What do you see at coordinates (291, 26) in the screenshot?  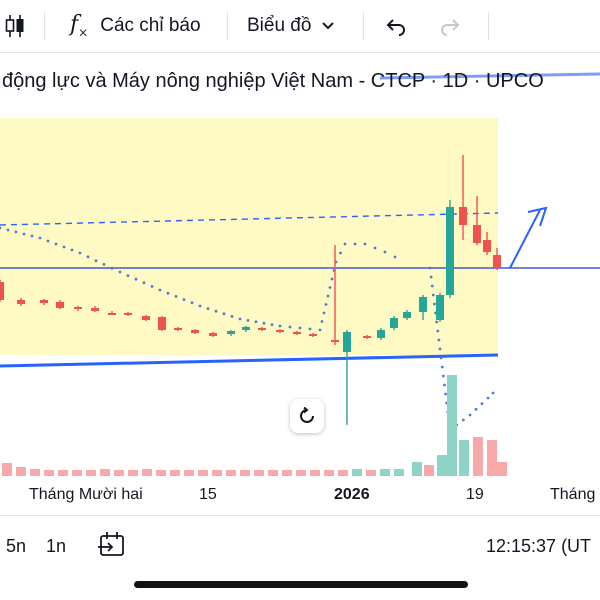 I see `chart-type-button: Biểu đồ` at bounding box center [291, 26].